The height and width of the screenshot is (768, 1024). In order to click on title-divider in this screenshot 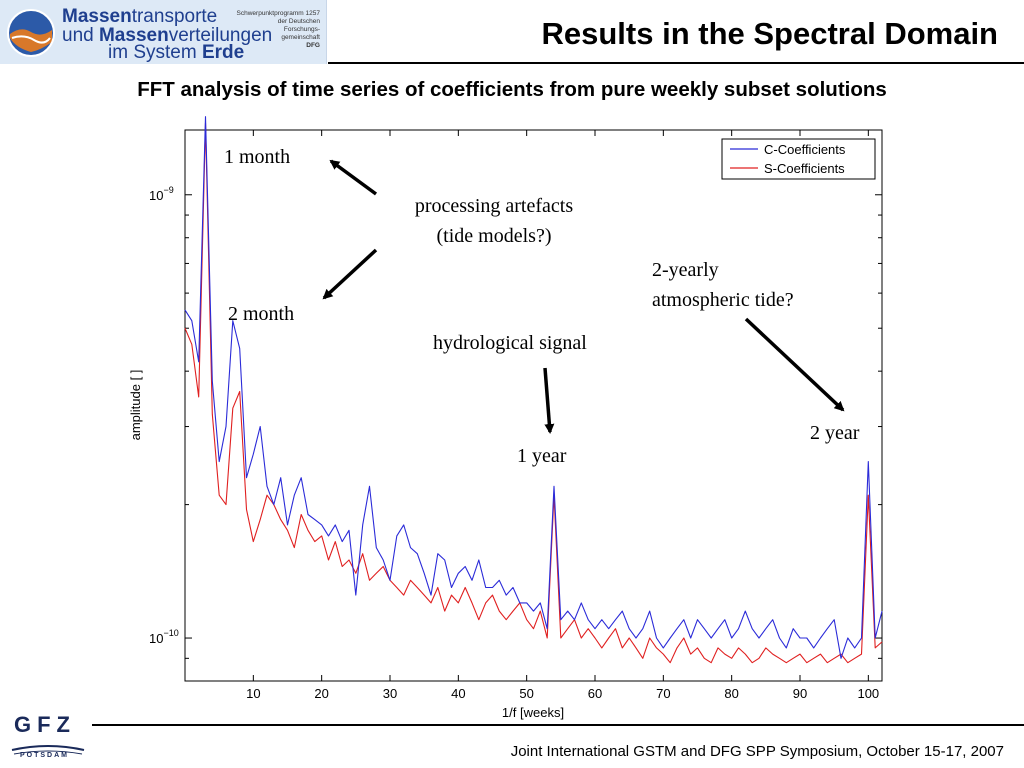, I will do `click(676, 63)`.